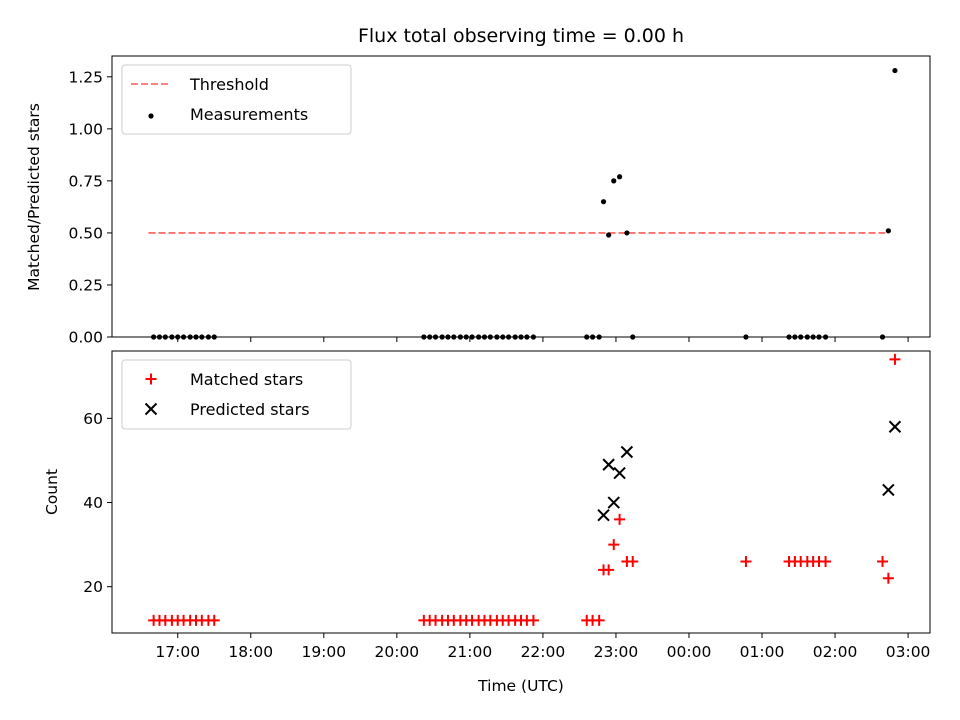  Describe the element at coordinates (151, 409) in the screenshot. I see `legend-predicted-swatch` at that location.